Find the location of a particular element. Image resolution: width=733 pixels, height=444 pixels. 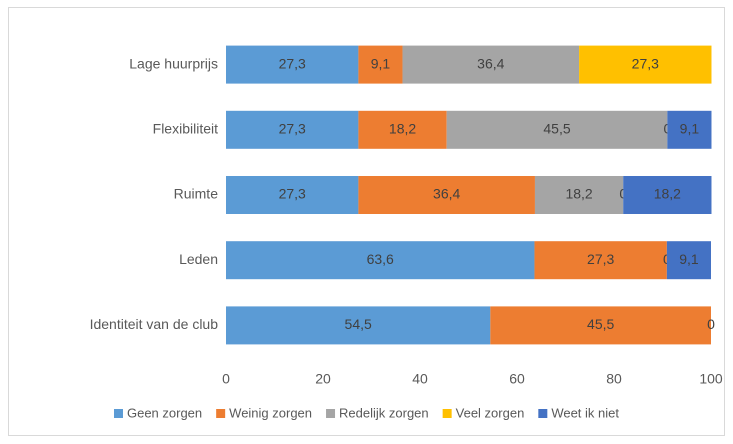

y-tick-label: Lage huurprijs is located at coordinates (173, 63).